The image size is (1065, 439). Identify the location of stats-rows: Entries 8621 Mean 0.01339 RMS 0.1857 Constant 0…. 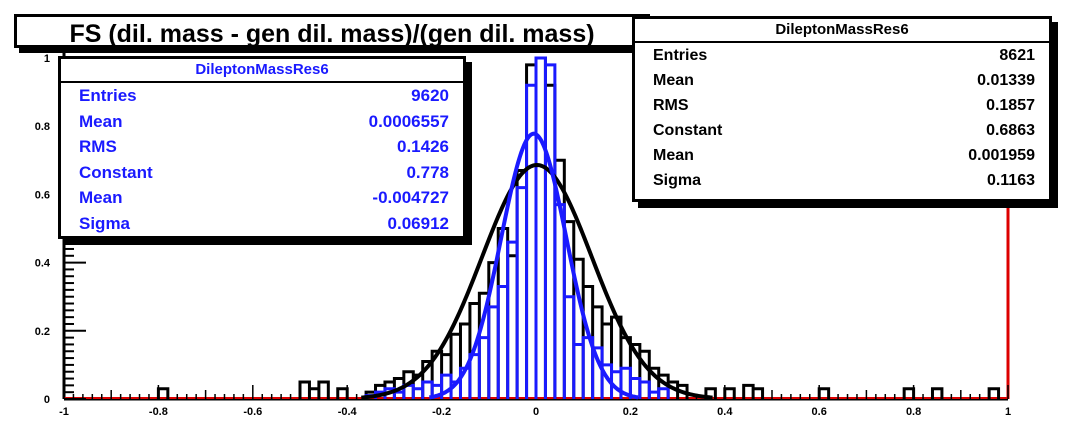
(842, 118).